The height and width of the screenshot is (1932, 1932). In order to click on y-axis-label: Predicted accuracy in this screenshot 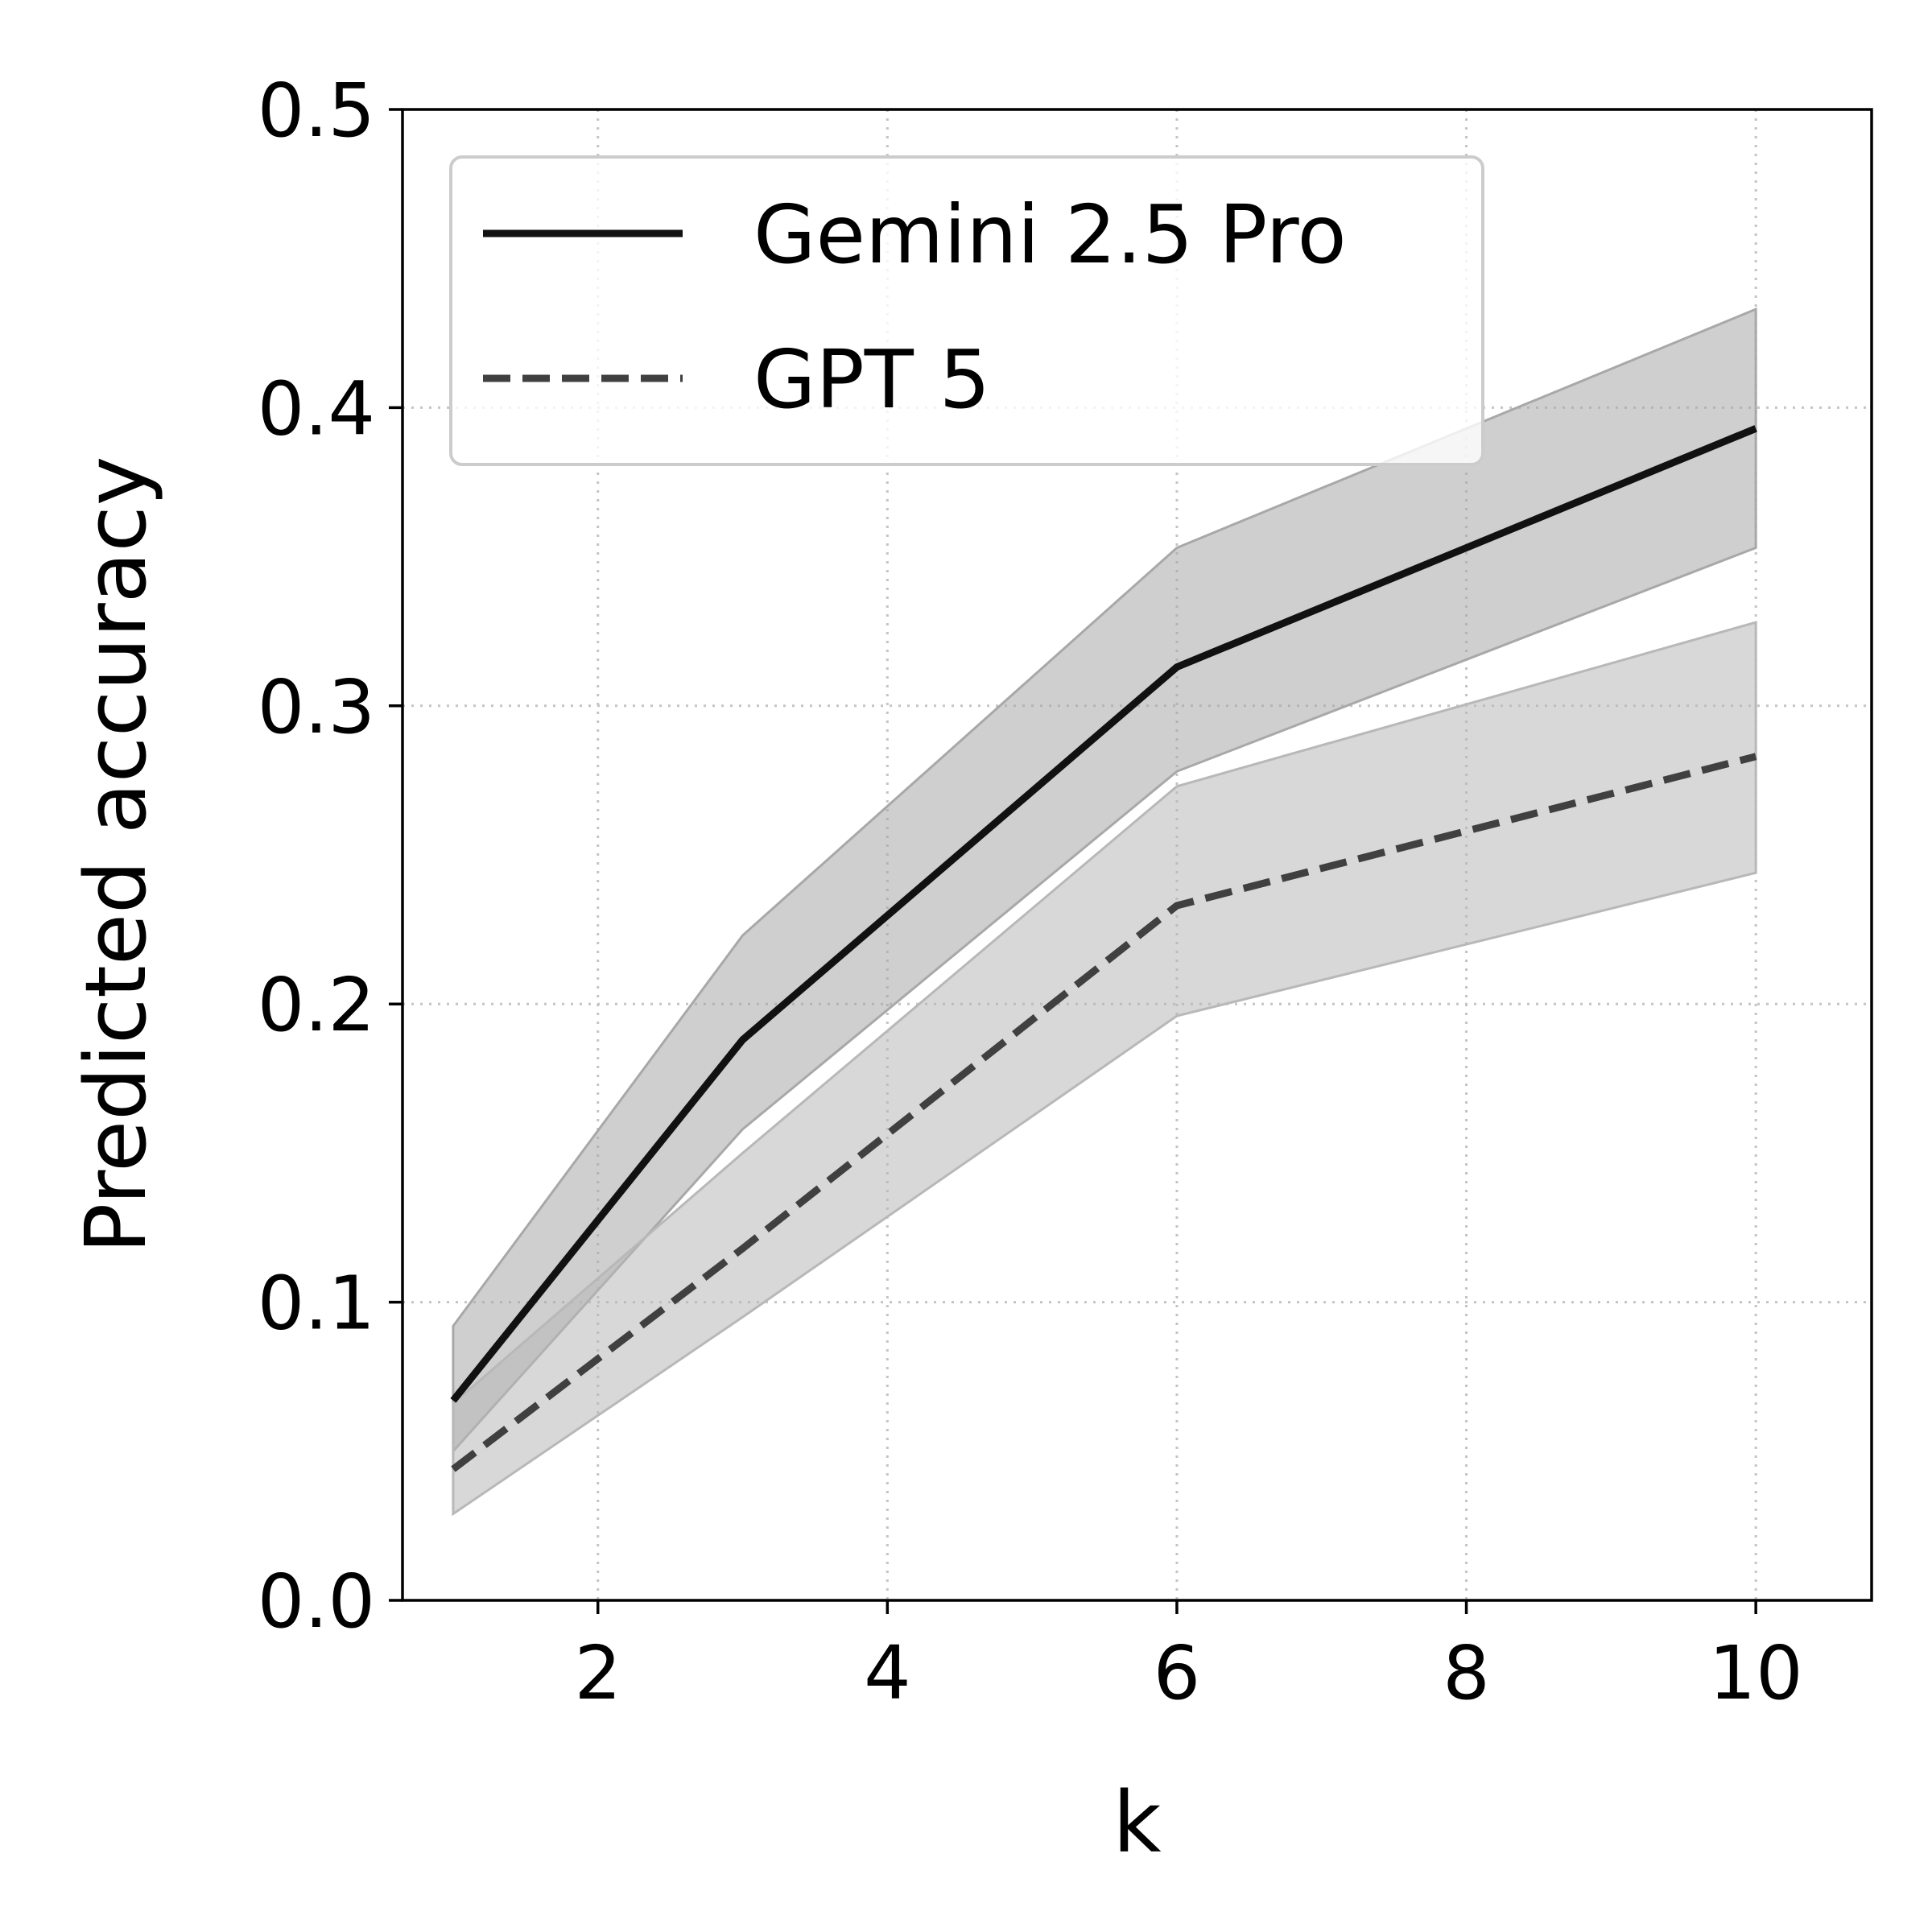, I will do `click(116, 855)`.